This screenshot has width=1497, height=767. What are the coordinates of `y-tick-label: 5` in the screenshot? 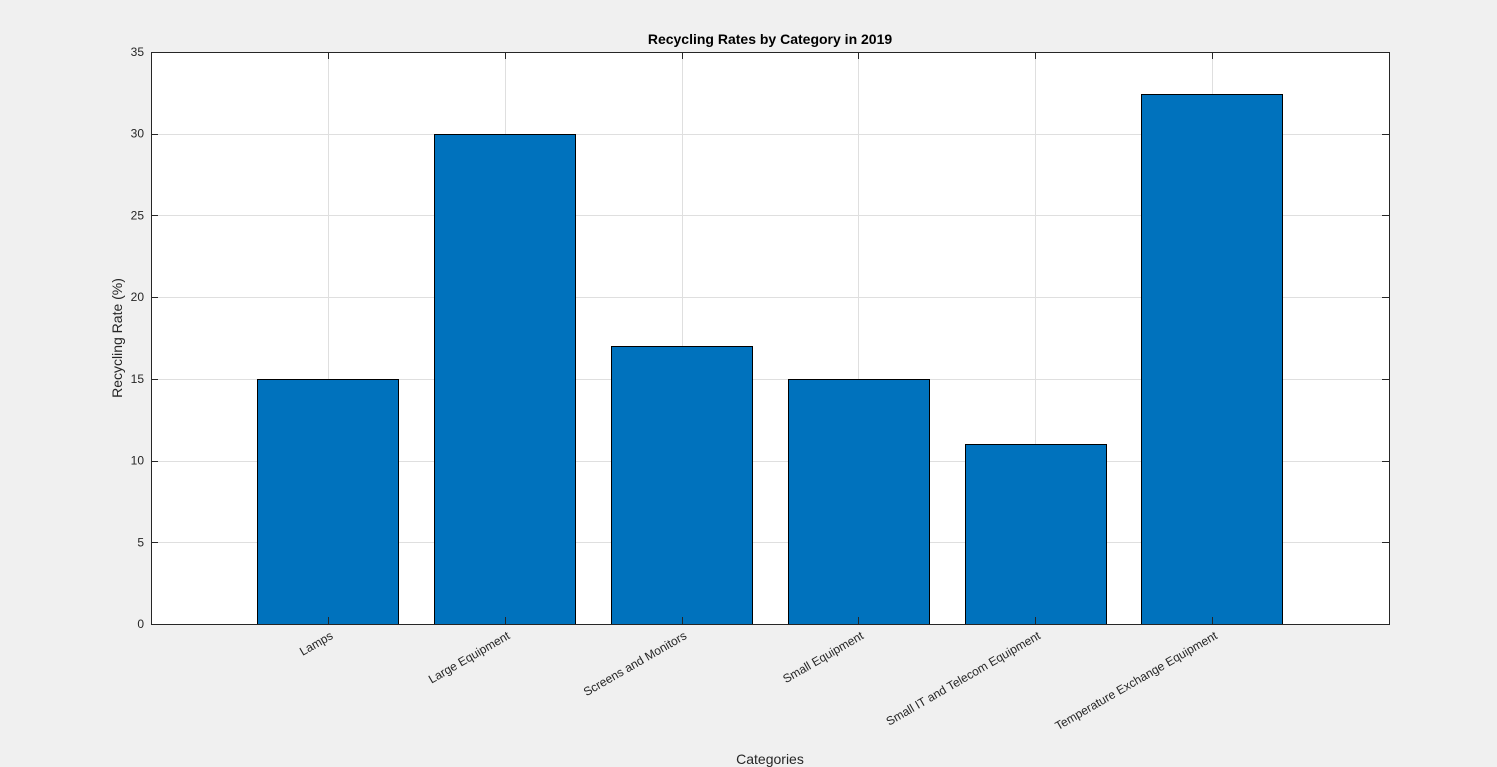 It's located at (140, 542).